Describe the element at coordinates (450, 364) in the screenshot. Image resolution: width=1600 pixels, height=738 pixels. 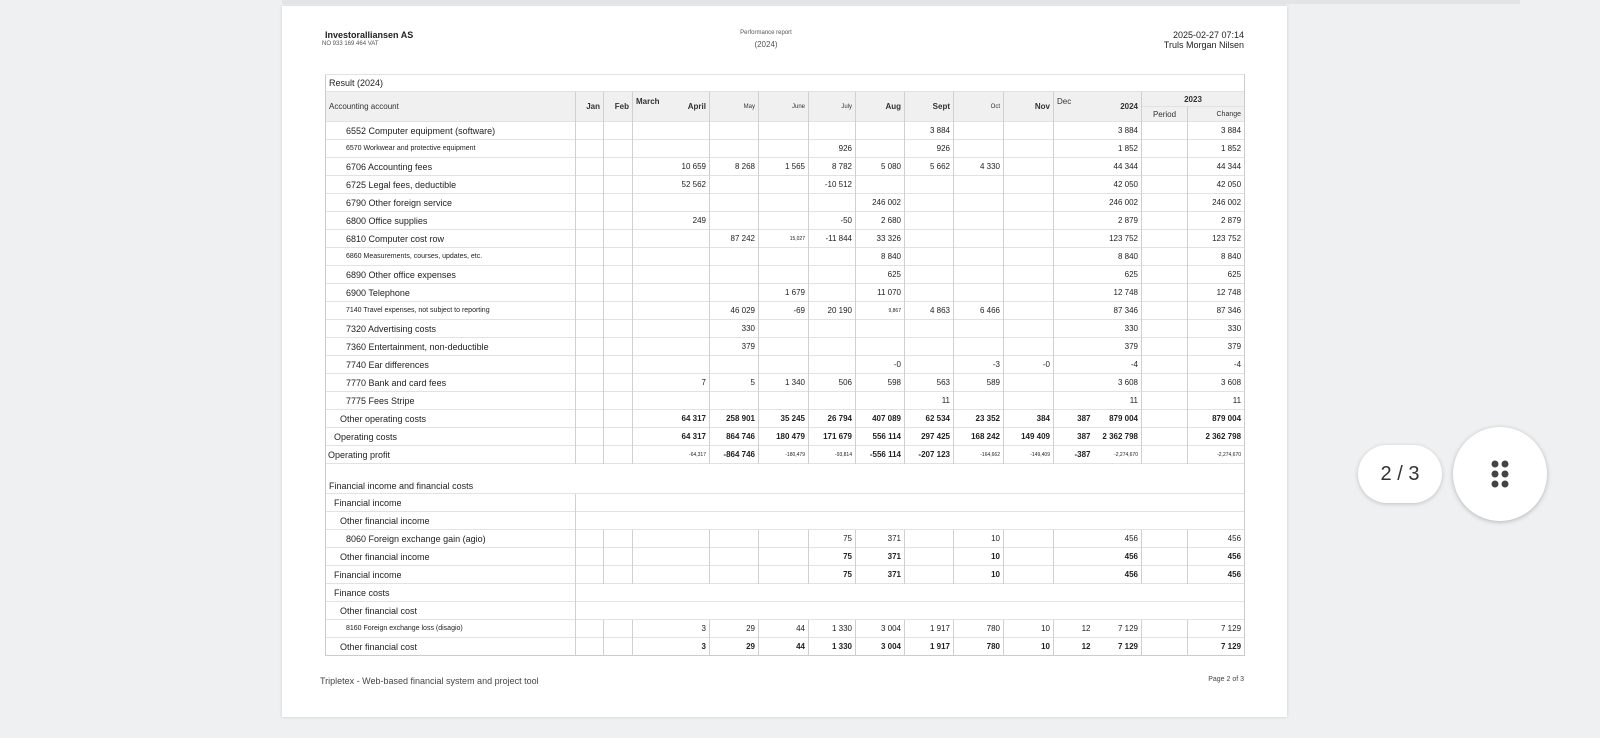
I see `account-label: 7740 Ear differences` at that location.